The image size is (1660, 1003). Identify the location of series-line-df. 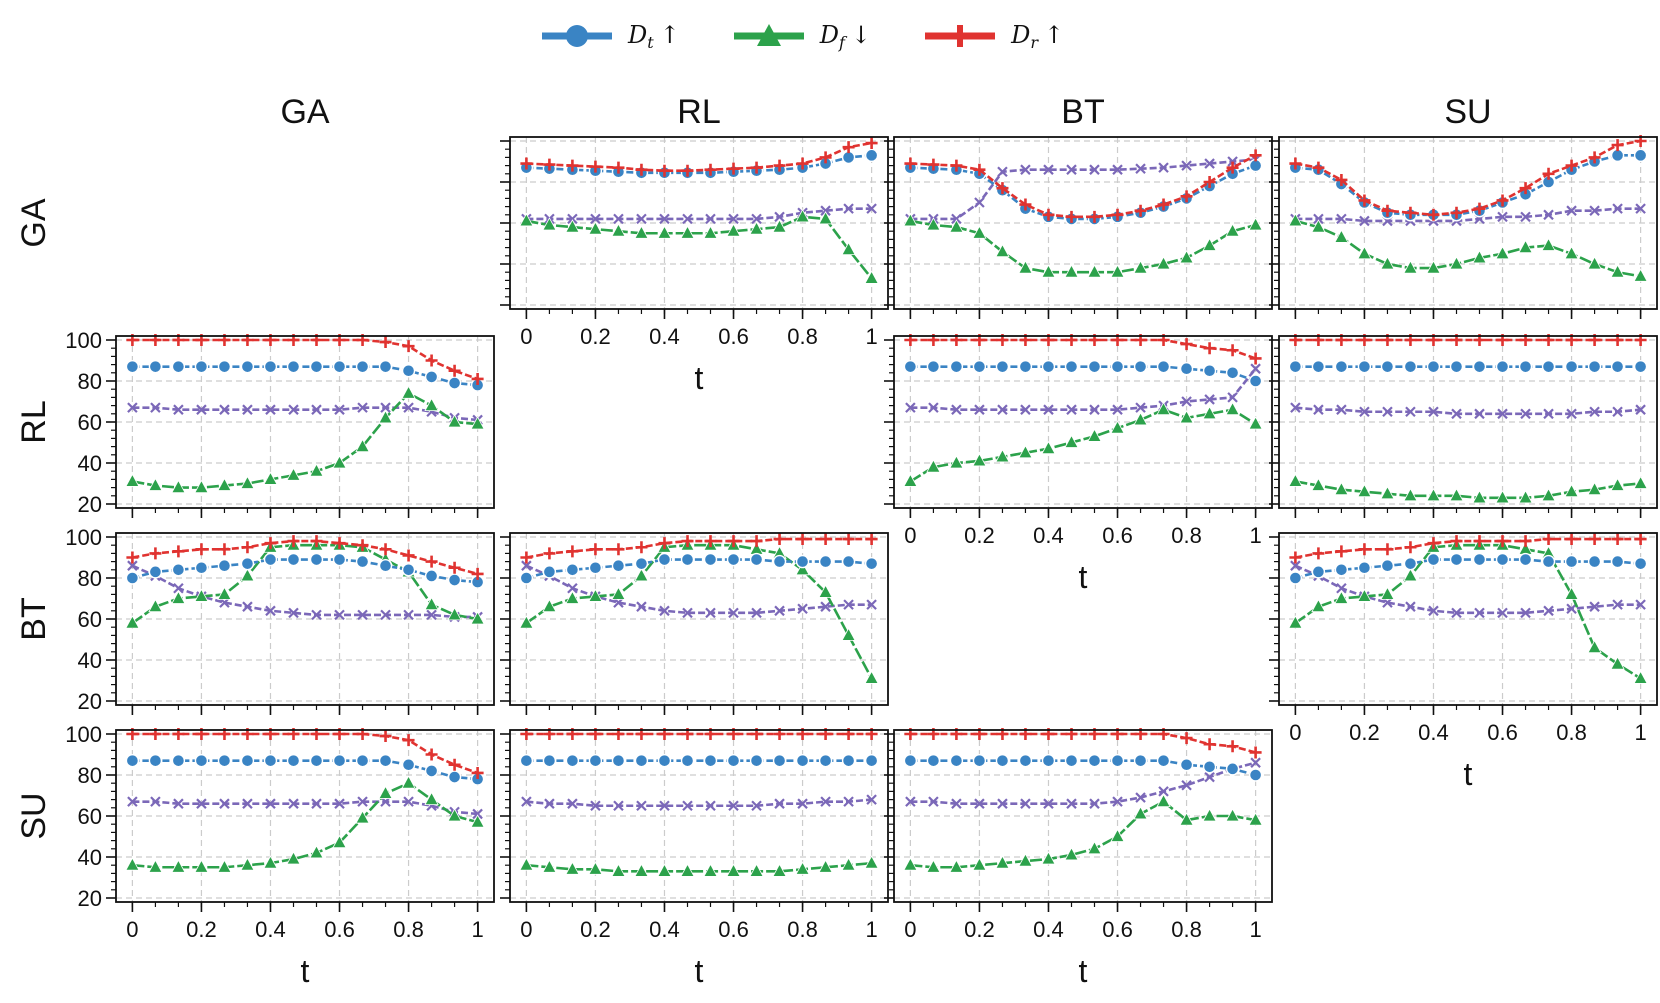
(1468, 248).